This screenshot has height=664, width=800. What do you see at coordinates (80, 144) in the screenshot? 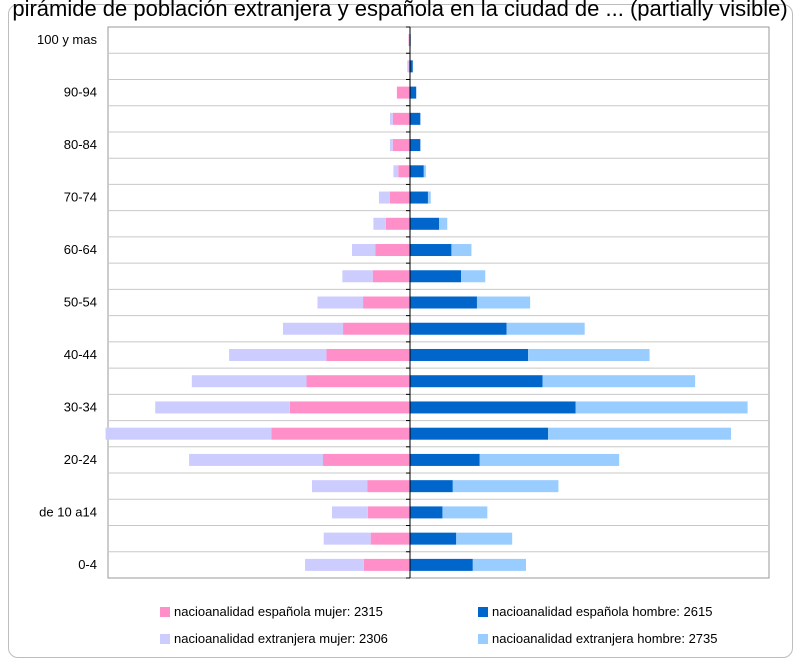
I see `category-label: 80-84` at bounding box center [80, 144].